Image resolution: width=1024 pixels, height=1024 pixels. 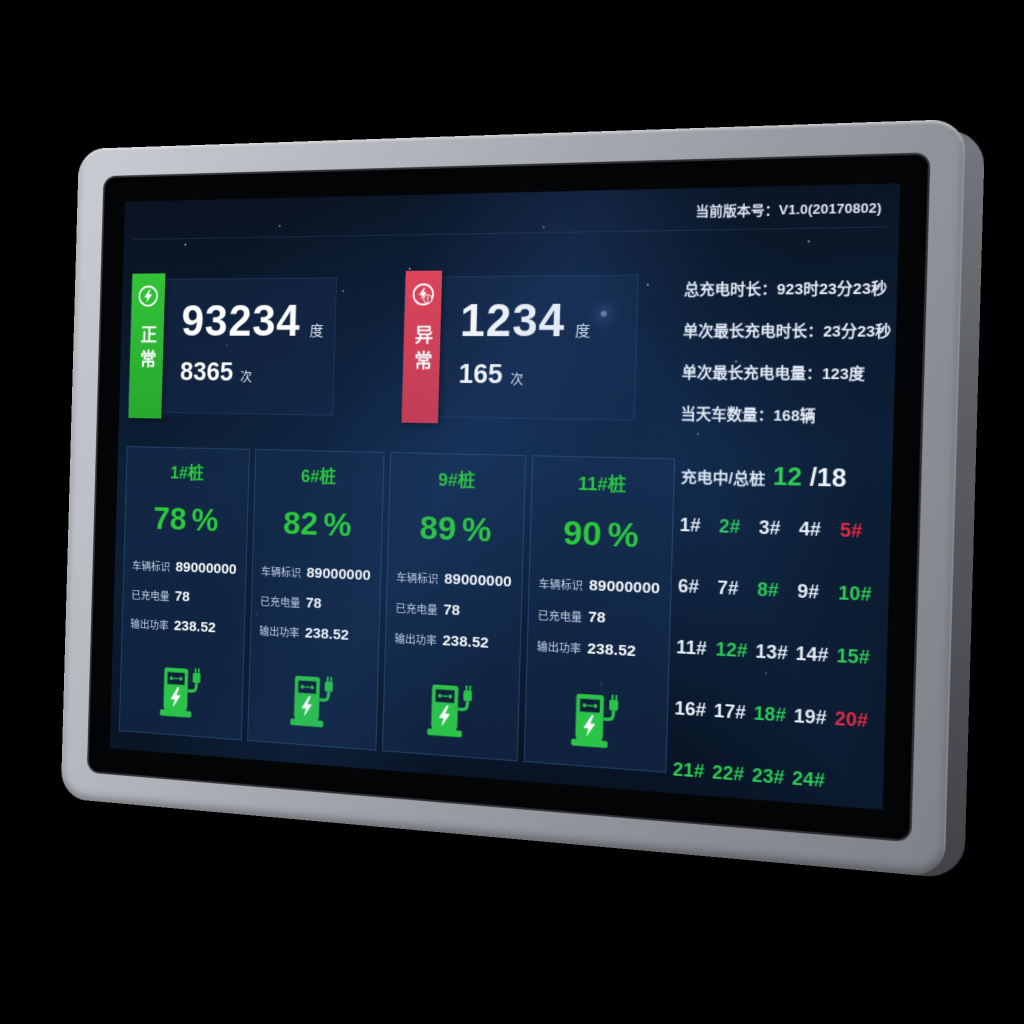 What do you see at coordinates (688, 770) in the screenshot?
I see `pile-number-21: 21#` at bounding box center [688, 770].